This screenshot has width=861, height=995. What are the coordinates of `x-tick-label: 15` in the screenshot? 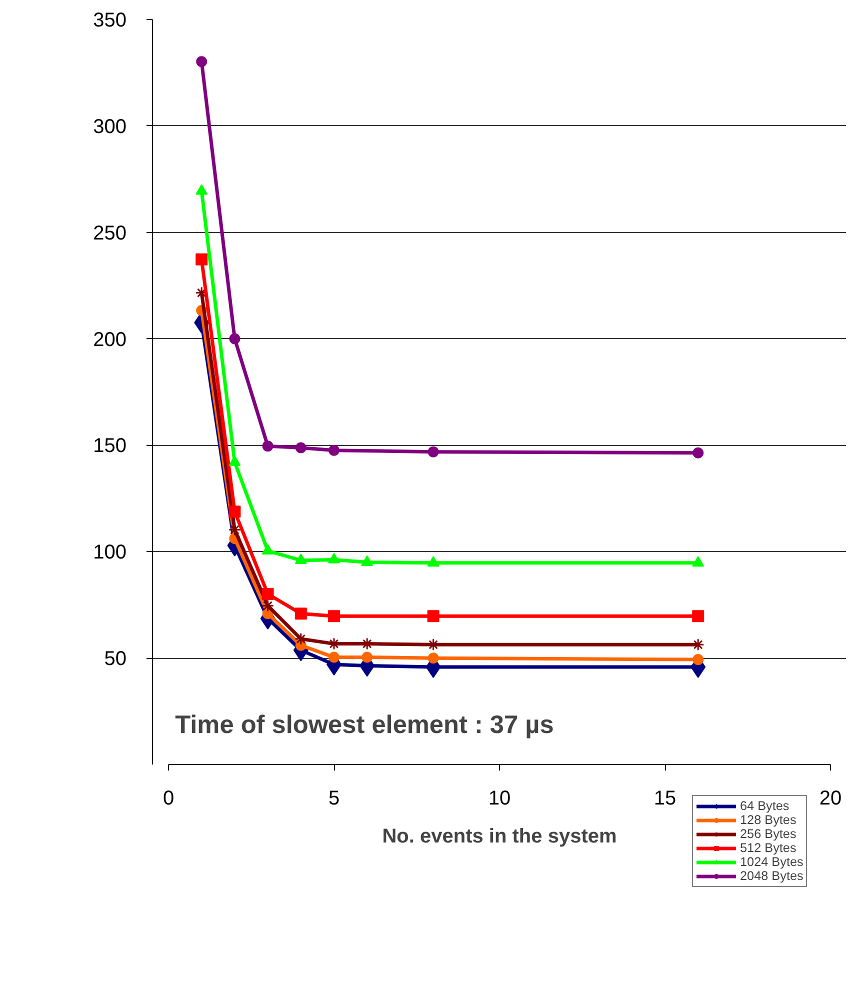 It's located at (665, 799).